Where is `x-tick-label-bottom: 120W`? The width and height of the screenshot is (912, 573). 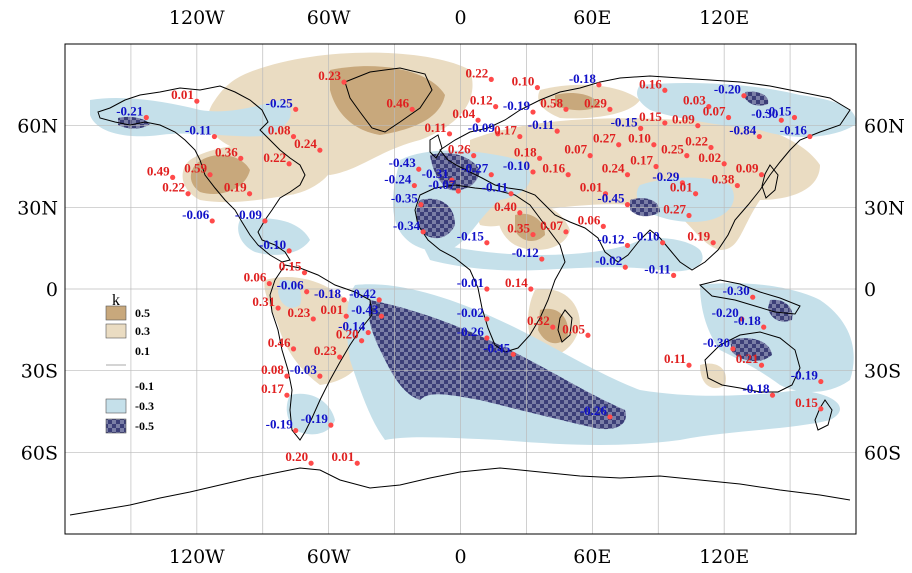
x-tick-label-bottom: 120W is located at coordinates (197, 557).